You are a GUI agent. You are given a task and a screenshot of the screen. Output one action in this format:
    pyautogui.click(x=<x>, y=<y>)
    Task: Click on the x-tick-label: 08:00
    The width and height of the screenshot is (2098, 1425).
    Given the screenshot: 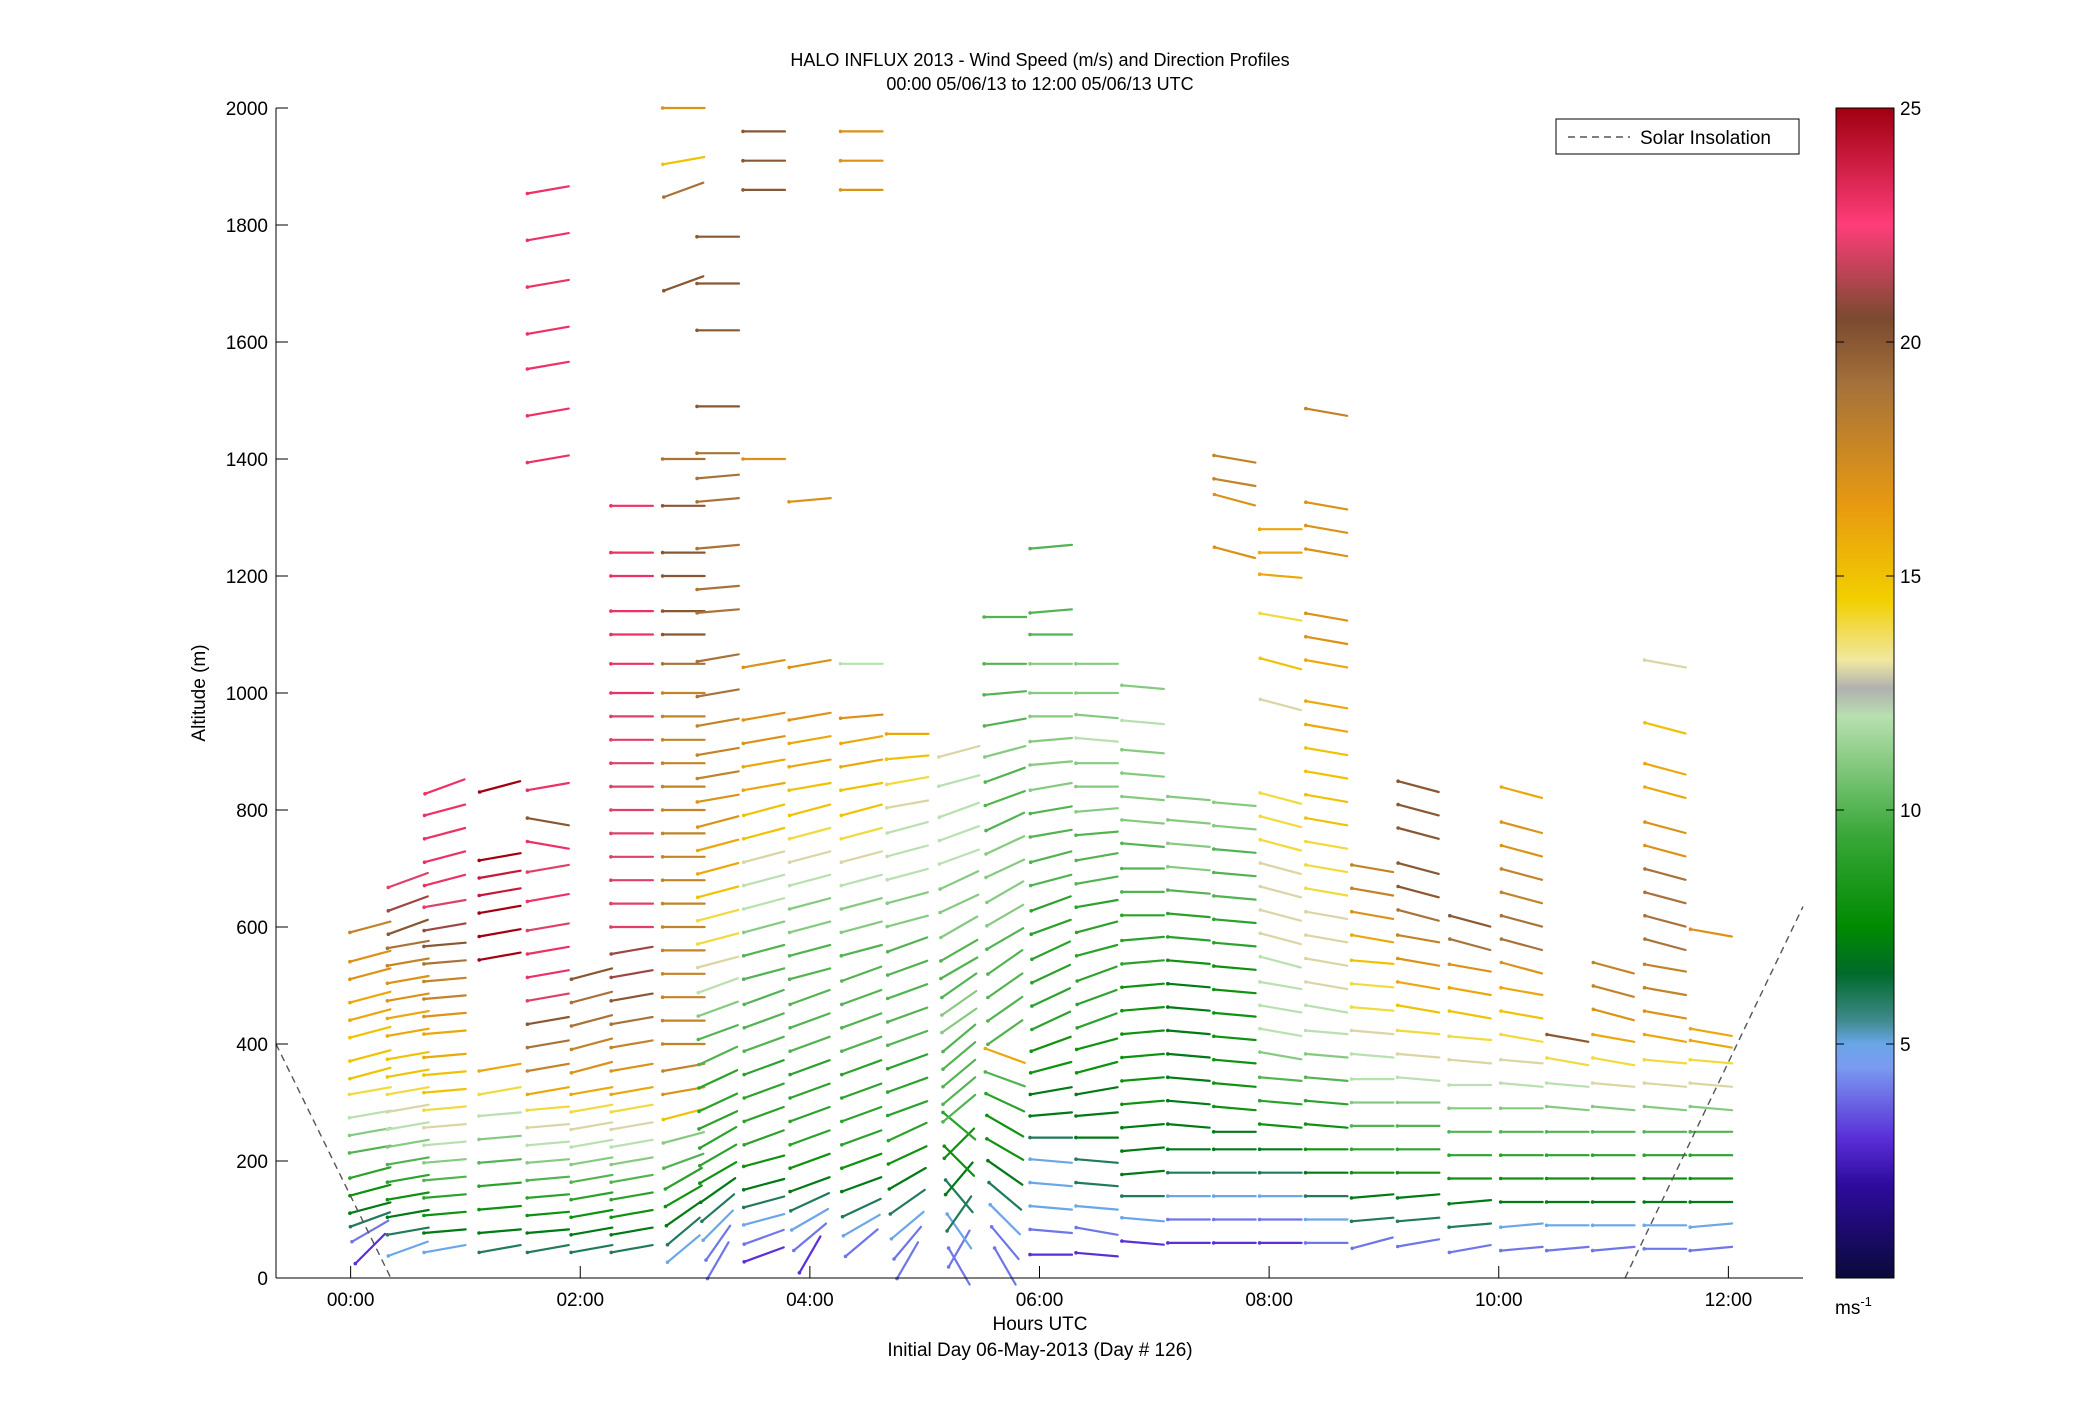 What is the action you would take?
    pyautogui.click(x=1269, y=1300)
    